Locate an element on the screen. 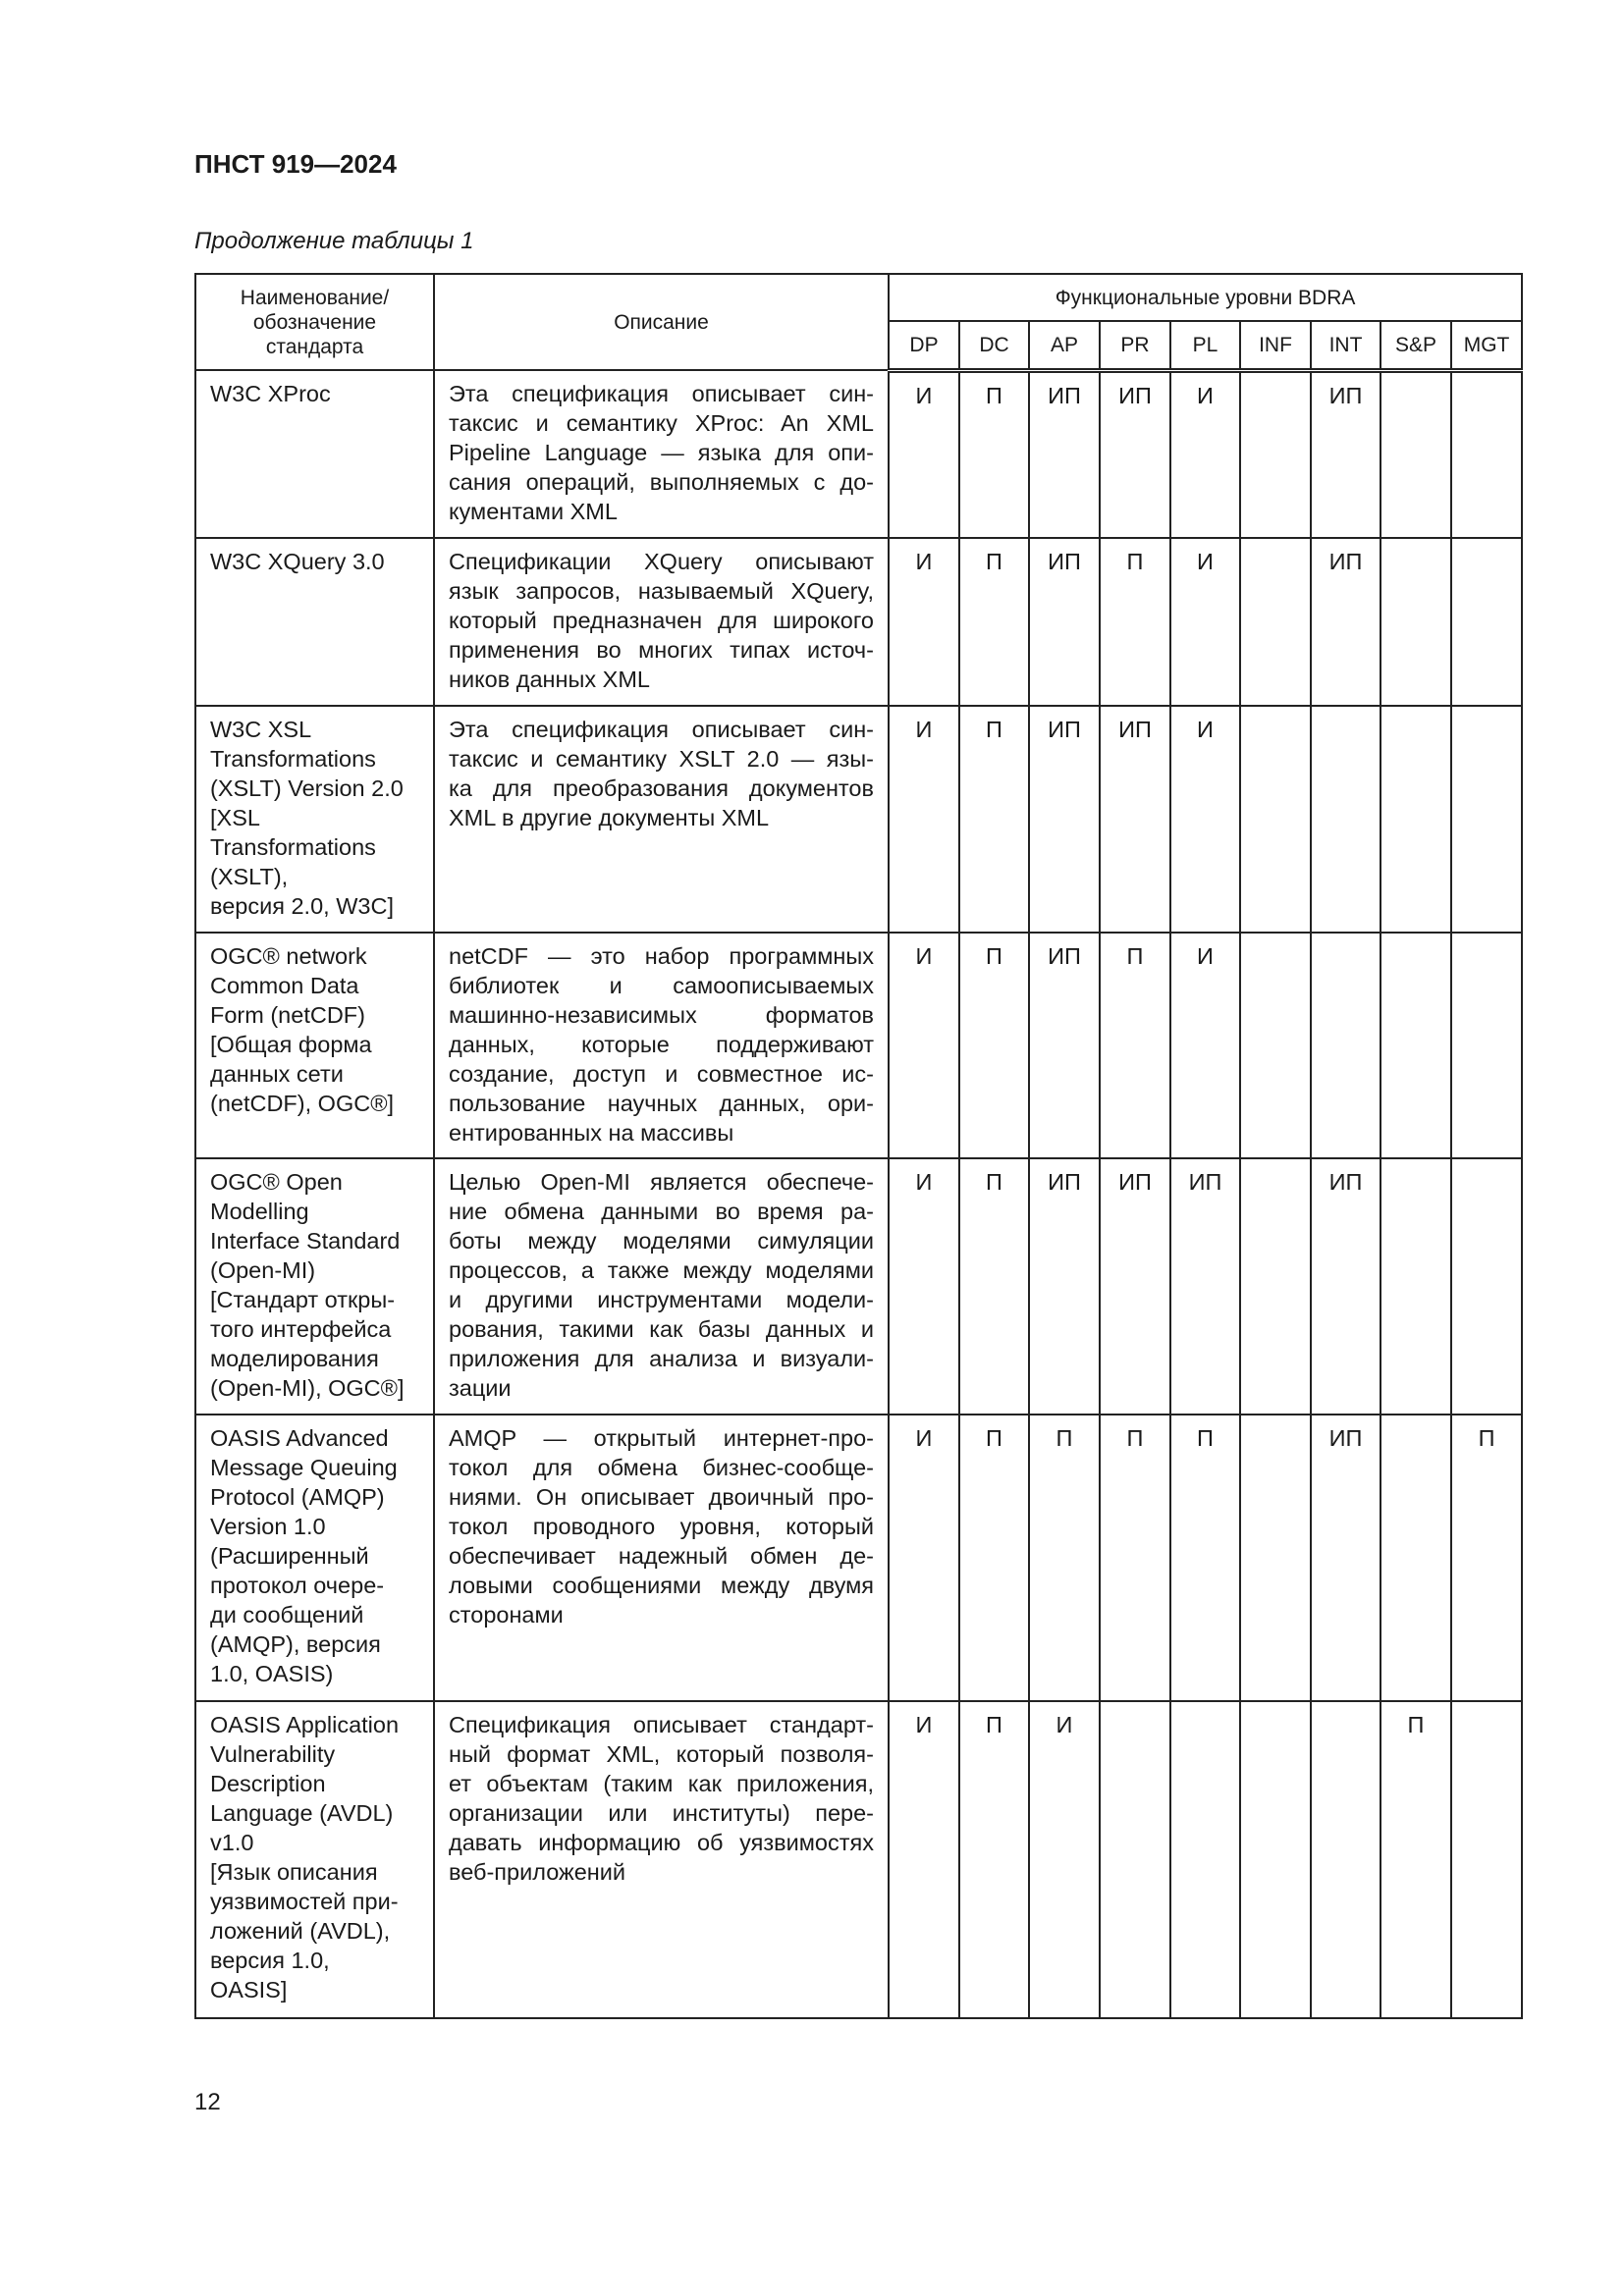  name-line: W3C XQuery 3.0 is located at coordinates (297, 561).